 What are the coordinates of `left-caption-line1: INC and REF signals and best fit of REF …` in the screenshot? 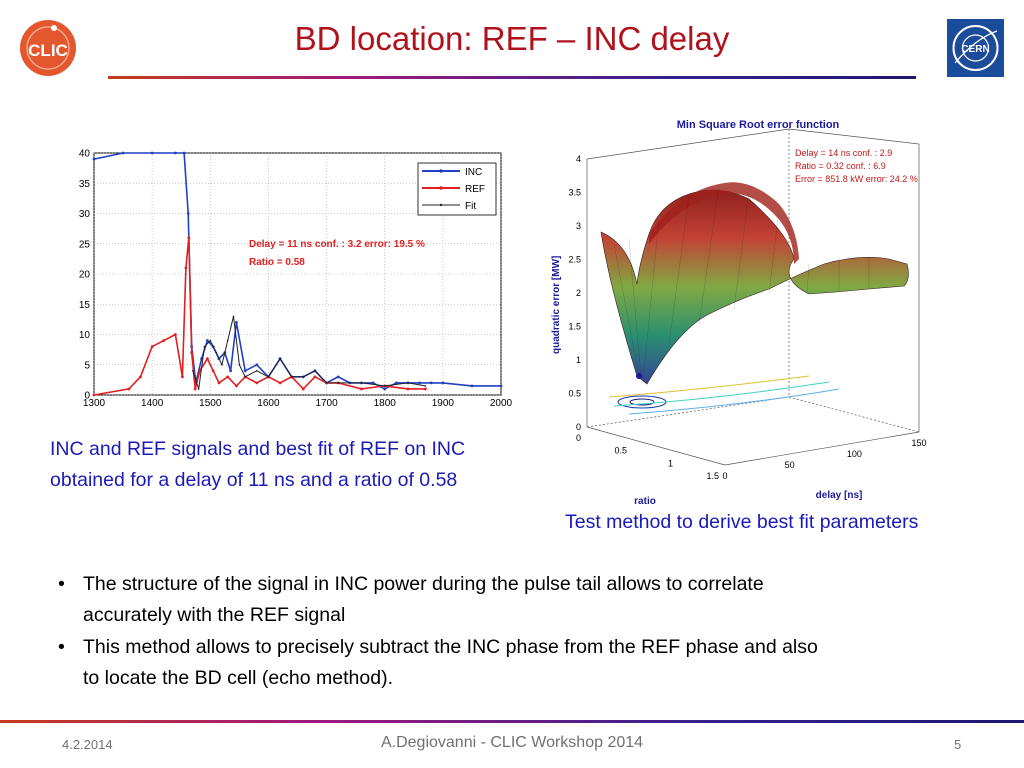 It's located at (258, 449).